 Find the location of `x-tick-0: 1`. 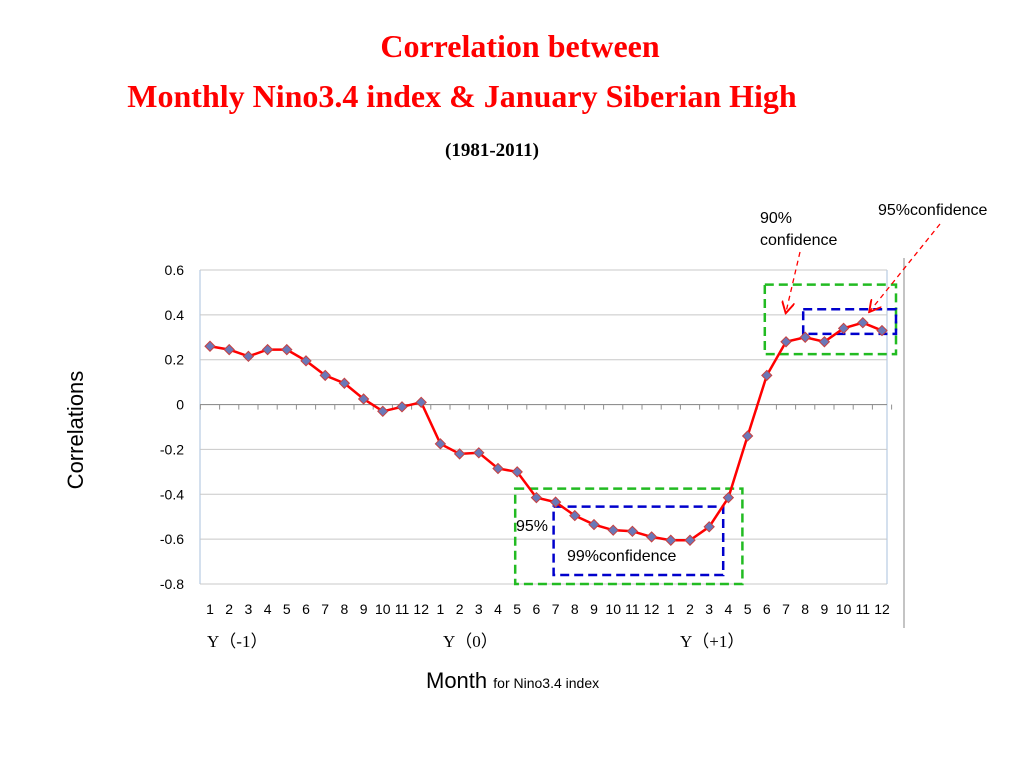

x-tick-0: 1 is located at coordinates (210, 609).